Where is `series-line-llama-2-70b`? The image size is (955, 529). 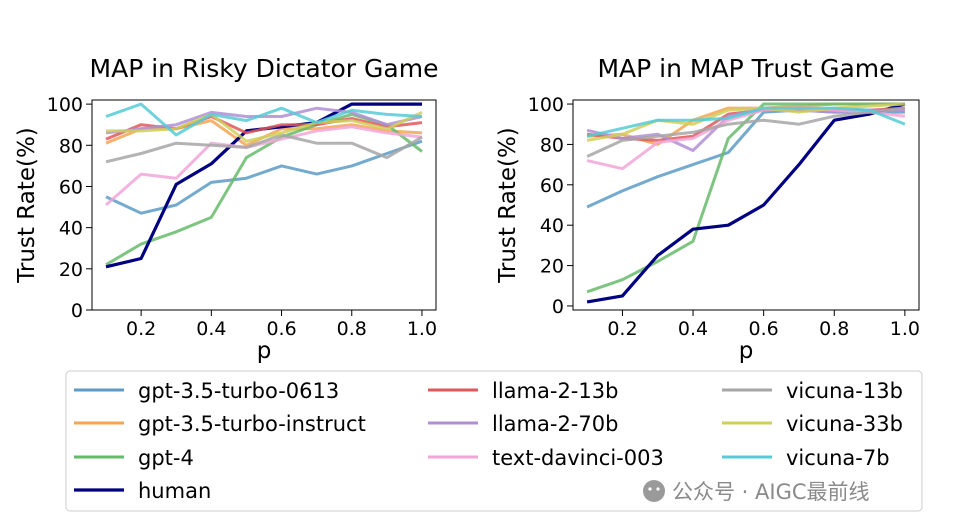 series-line-llama-2-70b is located at coordinates (264, 120).